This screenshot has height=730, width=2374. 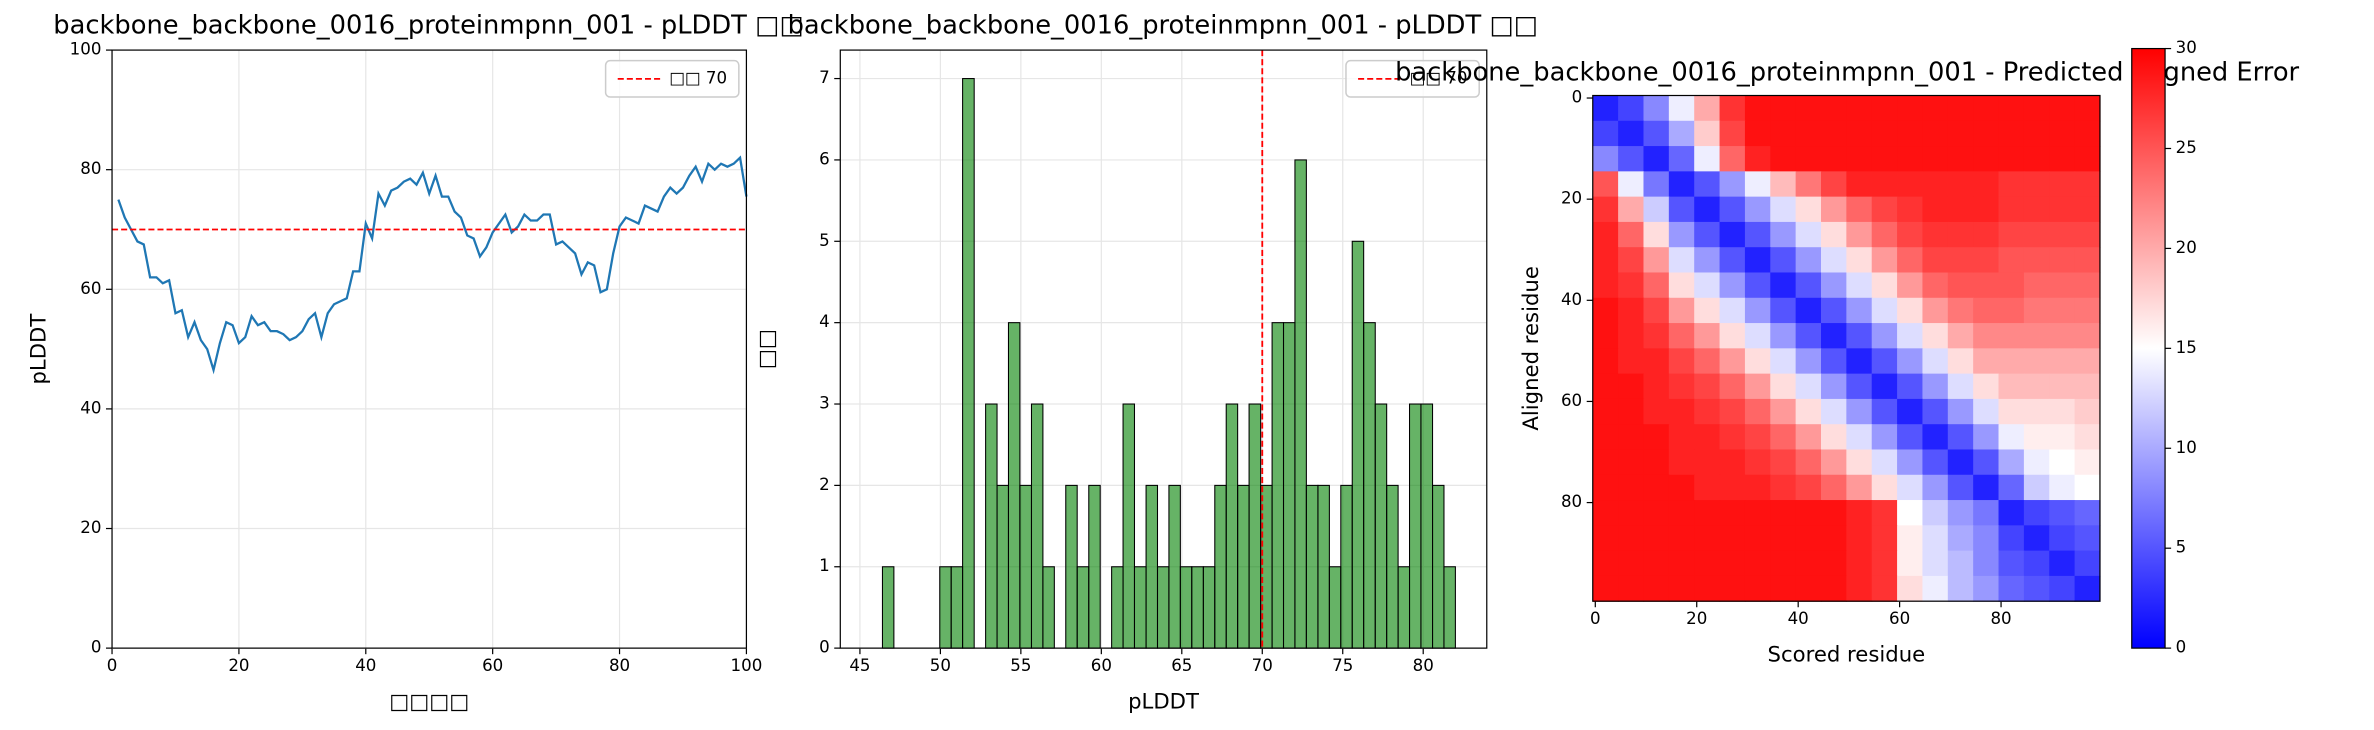 I want to click on y-tick-label: 80, so click(x=90, y=168).